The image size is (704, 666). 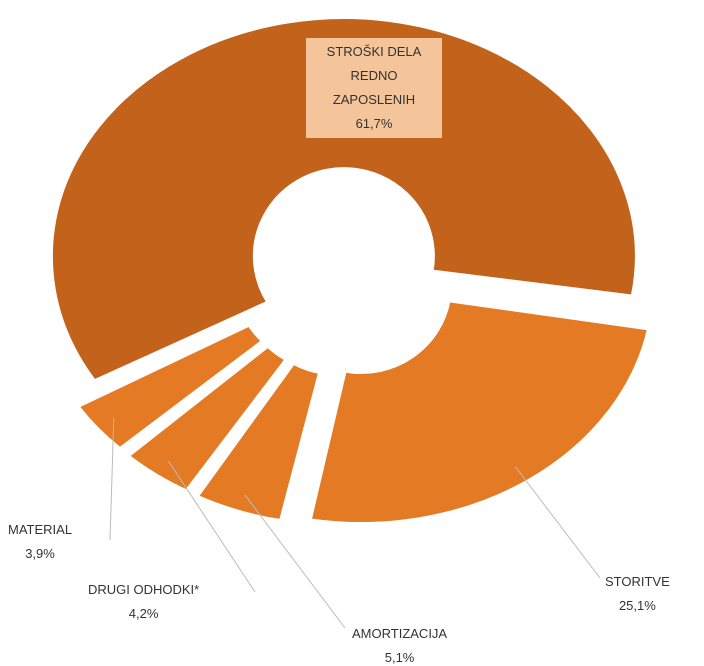 What do you see at coordinates (637, 605) in the screenshot?
I see `value-label: 25,1%` at bounding box center [637, 605].